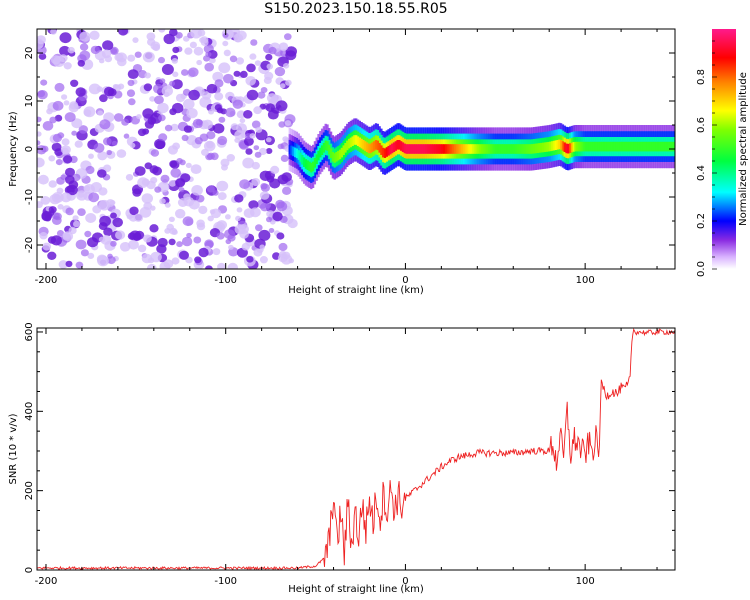 The width and height of the screenshot is (750, 600). Describe the element at coordinates (356, 9) in the screenshot. I see `figure-title: S150.2023.150.18.55.R05` at that location.